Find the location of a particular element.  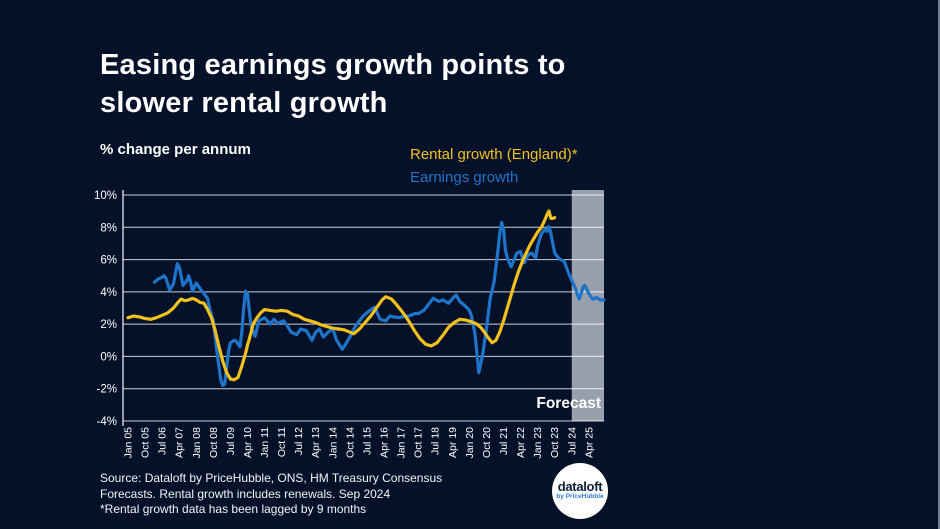

y-axis-unit-label: % change per annum is located at coordinates (175, 149).